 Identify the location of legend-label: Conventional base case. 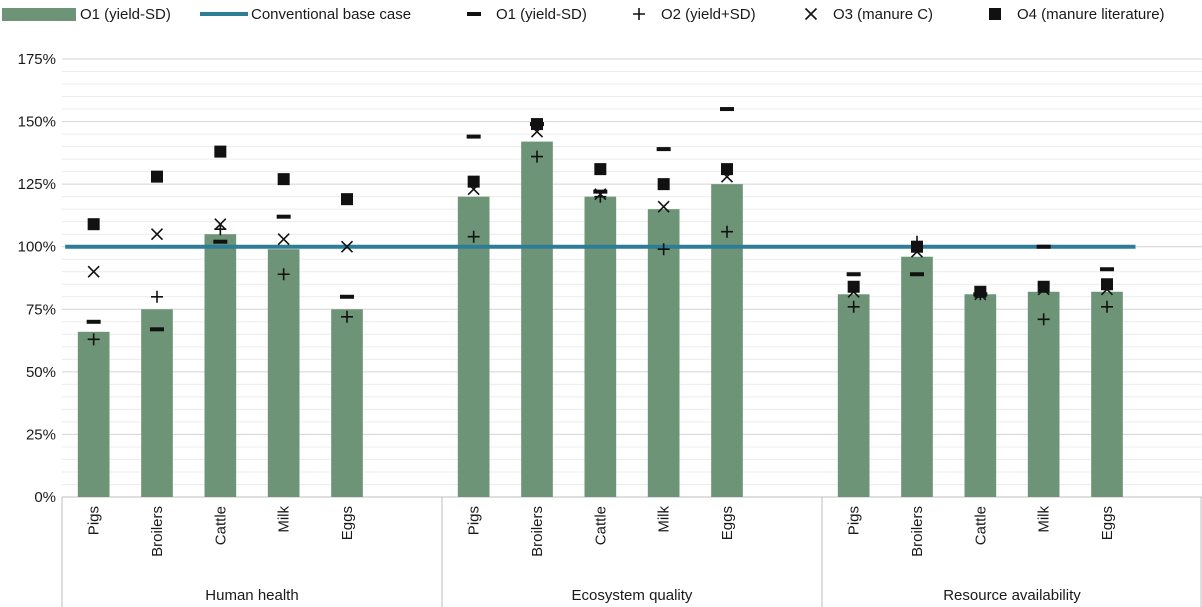
(331, 14).